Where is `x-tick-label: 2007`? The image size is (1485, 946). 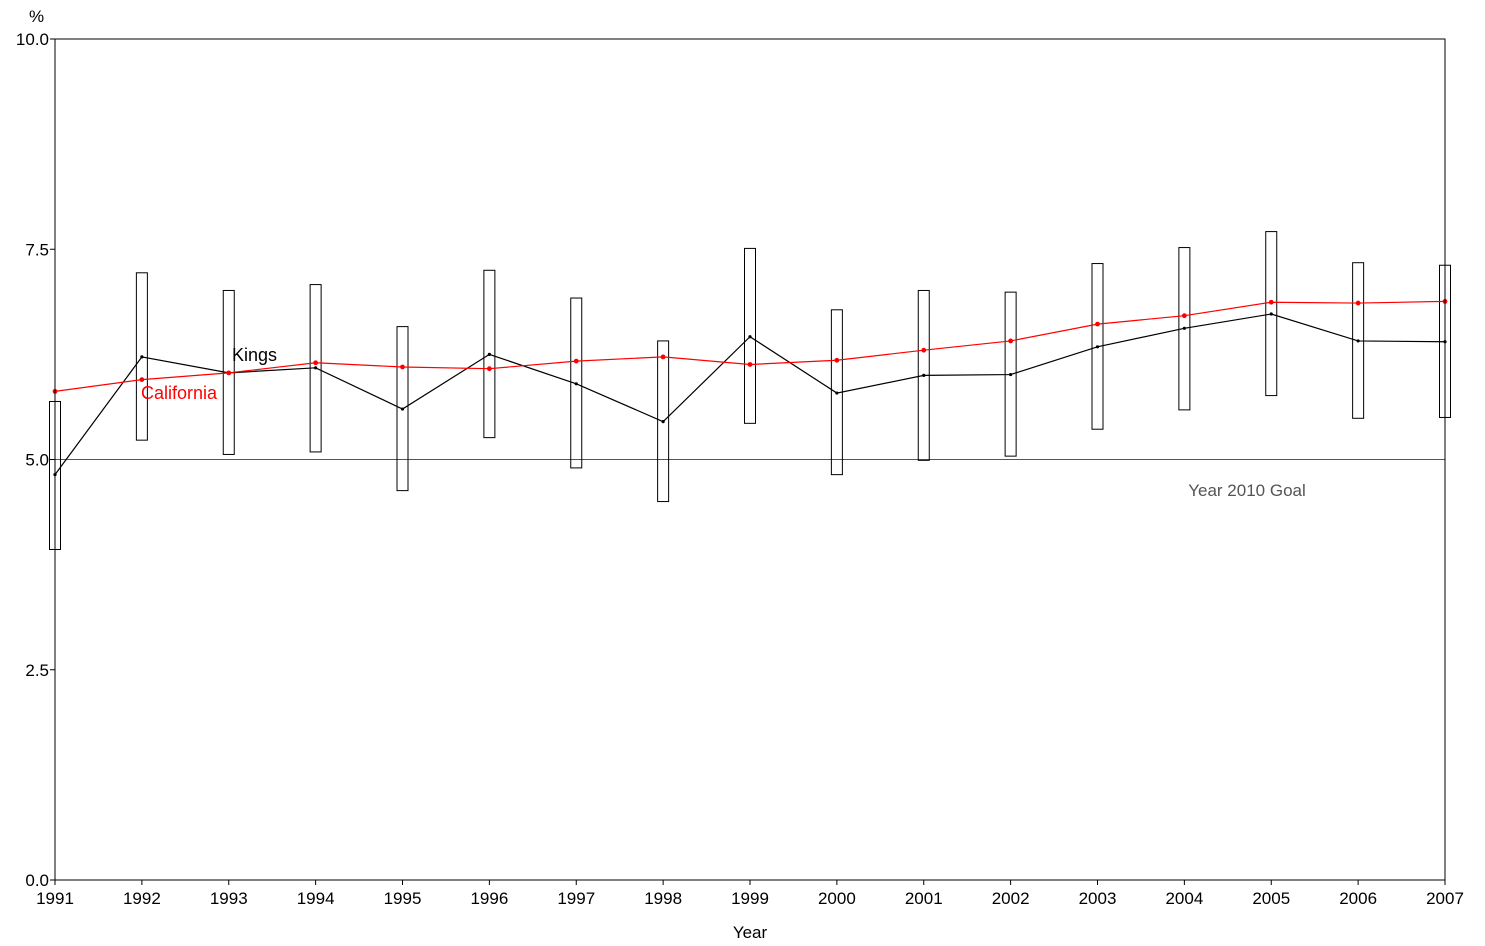
x-tick-label: 2007 is located at coordinates (1445, 898).